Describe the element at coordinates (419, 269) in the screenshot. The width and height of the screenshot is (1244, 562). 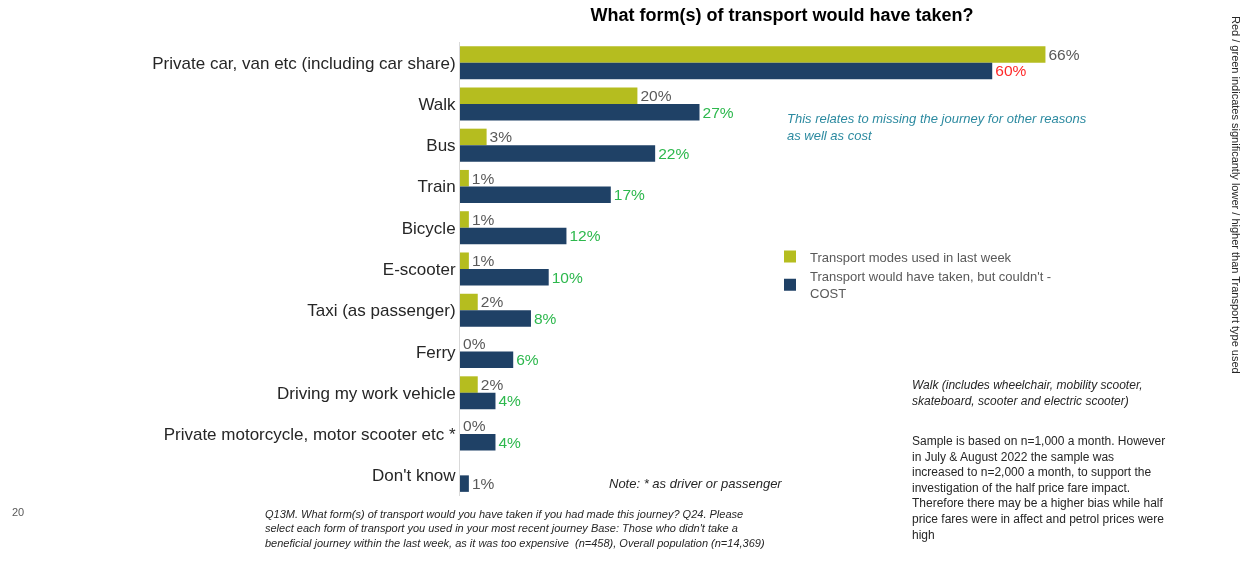
I see `y-tick-label: E-scooter` at that location.